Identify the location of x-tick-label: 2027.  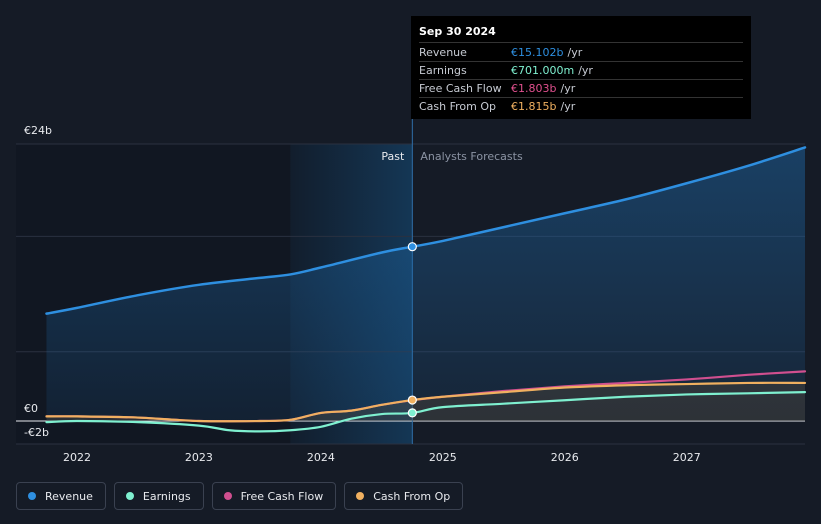
(687, 457).